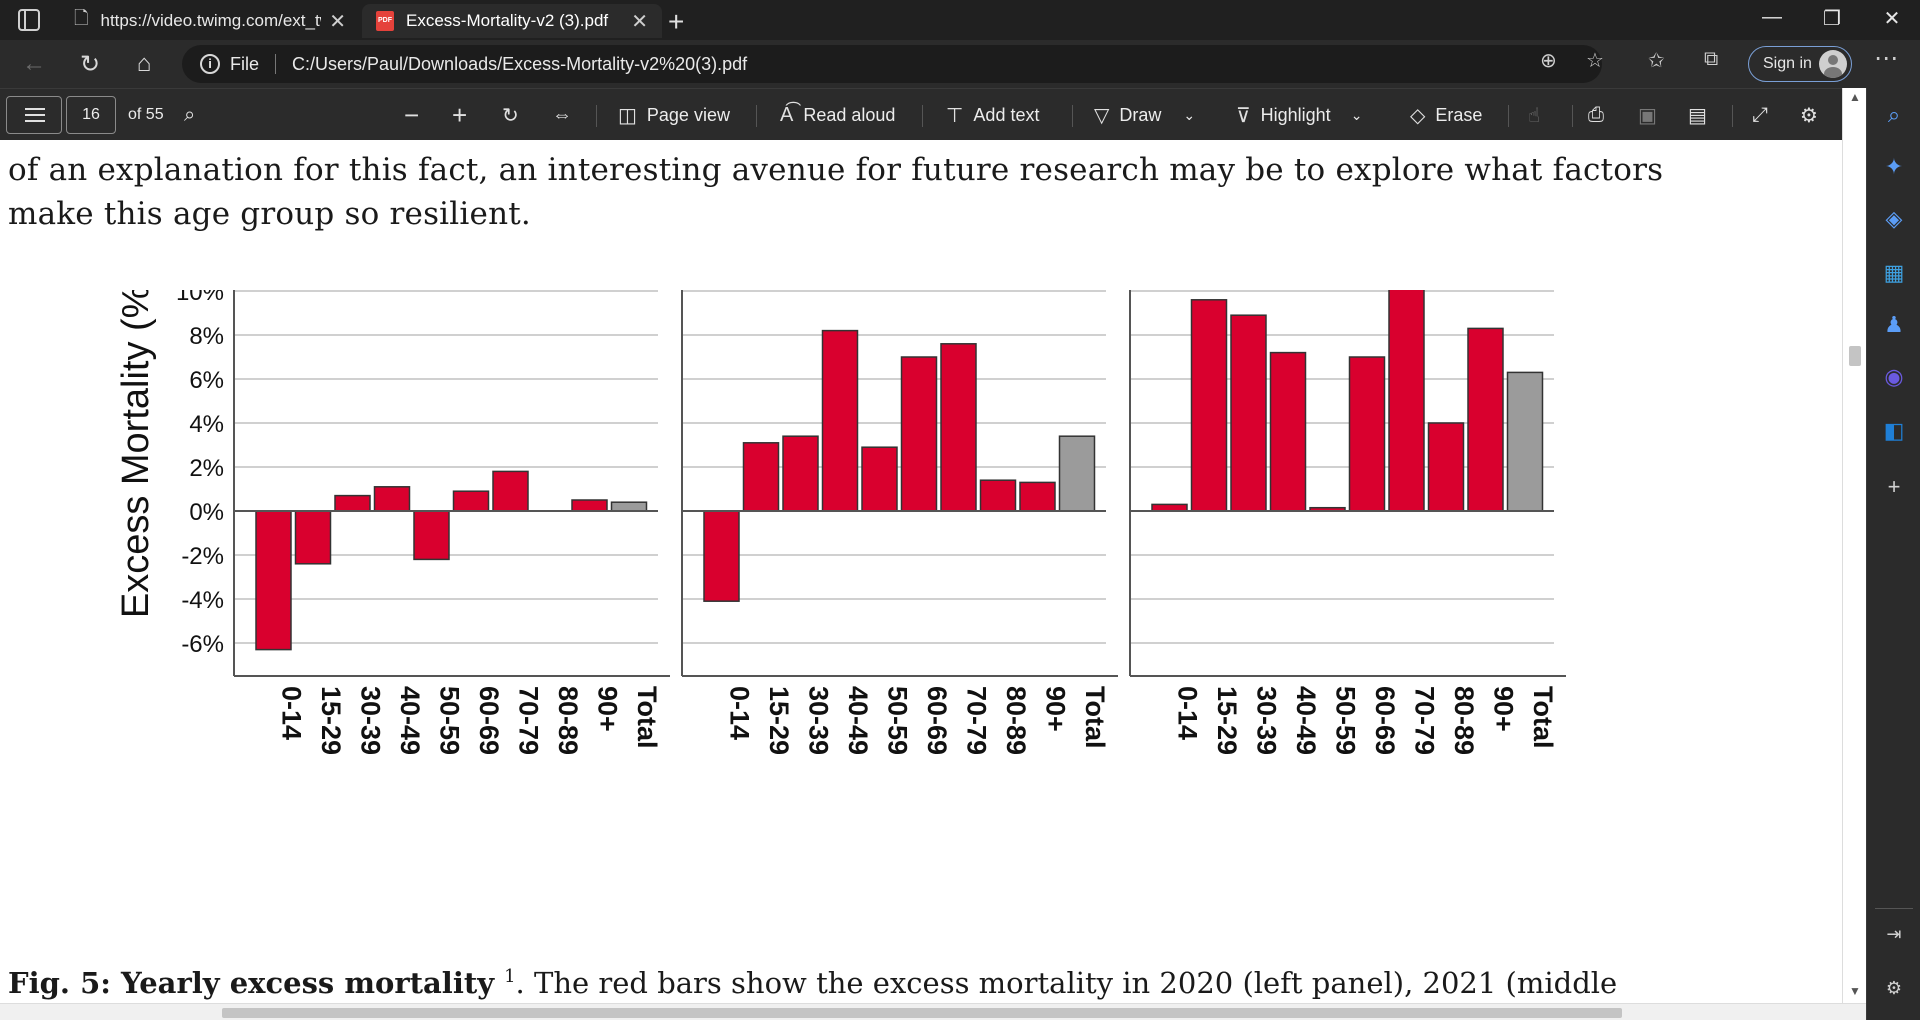 This screenshot has width=1920, height=1020. I want to click on x-tick-label: 50-59, so click(898, 720).